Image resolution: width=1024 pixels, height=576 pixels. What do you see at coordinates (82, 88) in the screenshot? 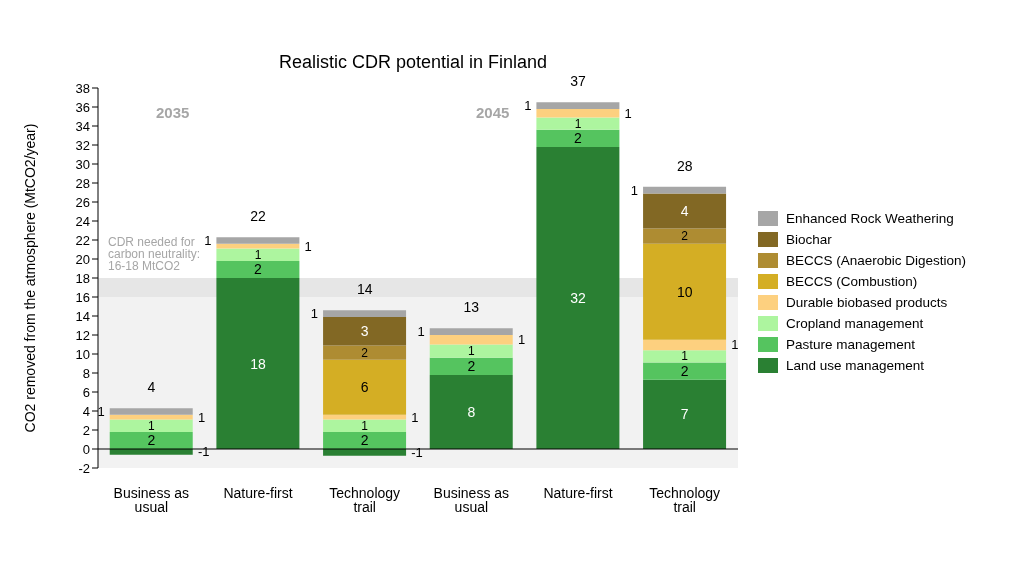
I see `y-tick-label: 38` at bounding box center [82, 88].